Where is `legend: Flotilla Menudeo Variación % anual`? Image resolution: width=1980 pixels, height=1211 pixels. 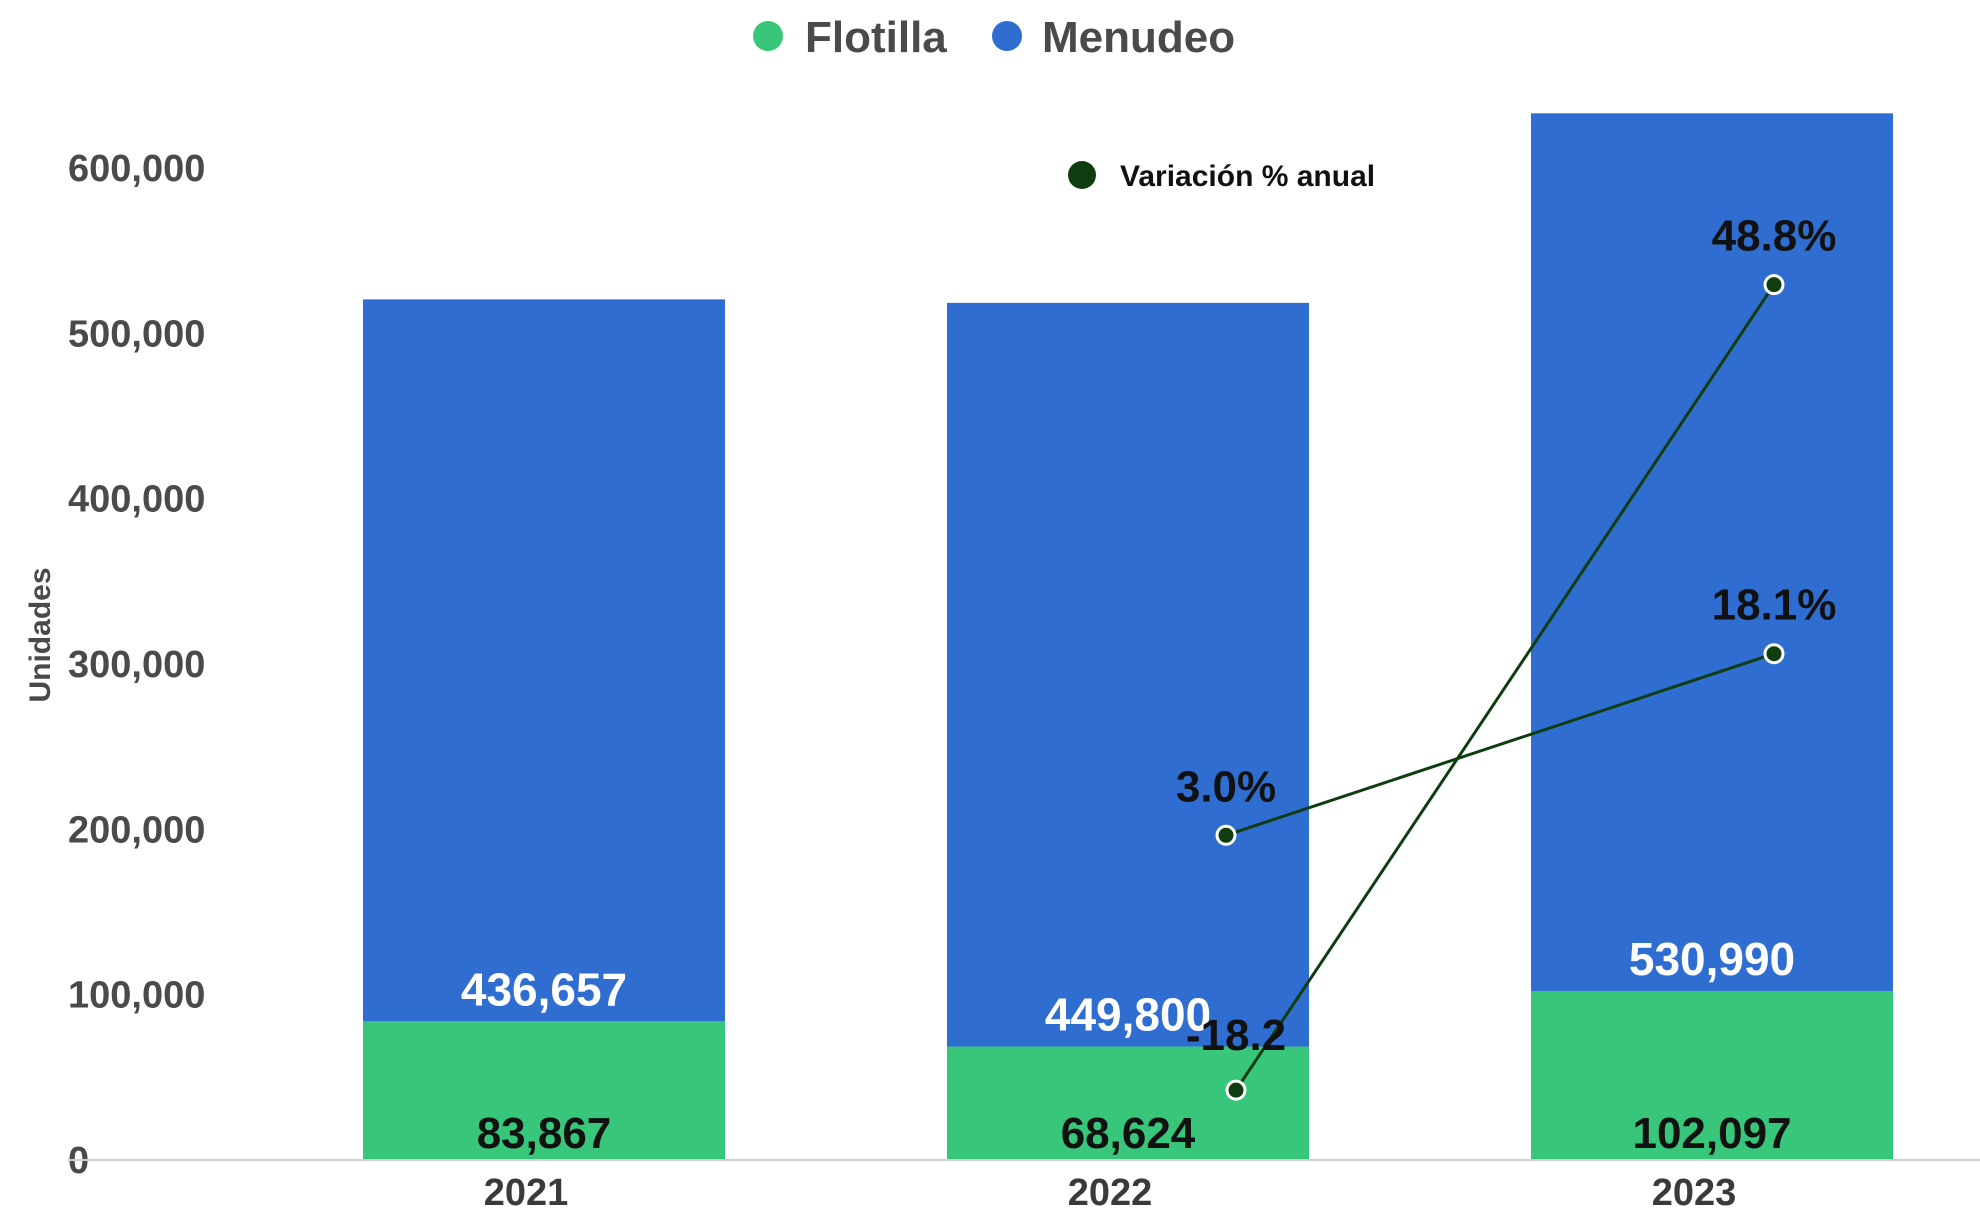
legend: Flotilla Menudeo Variación % anual is located at coordinates (1064, 103).